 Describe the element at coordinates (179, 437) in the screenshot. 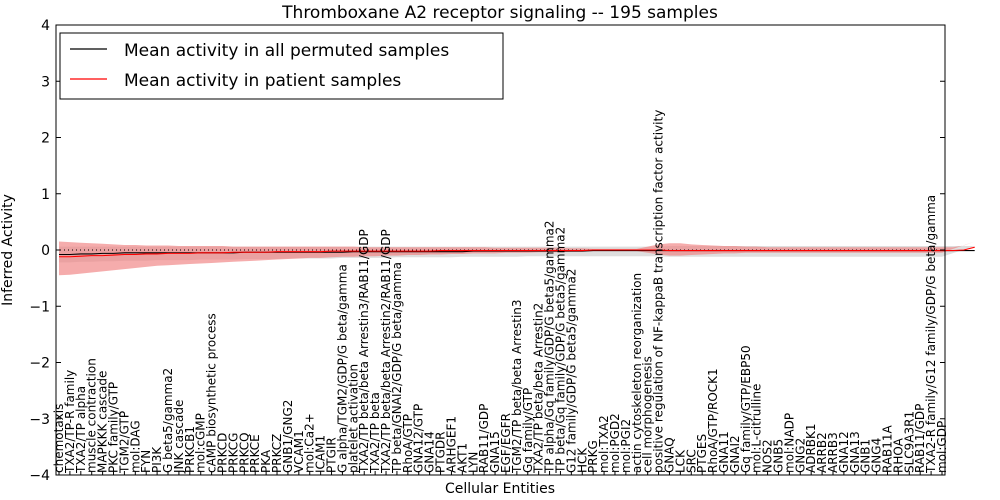

I see `entity-label: JNK cascade` at that location.